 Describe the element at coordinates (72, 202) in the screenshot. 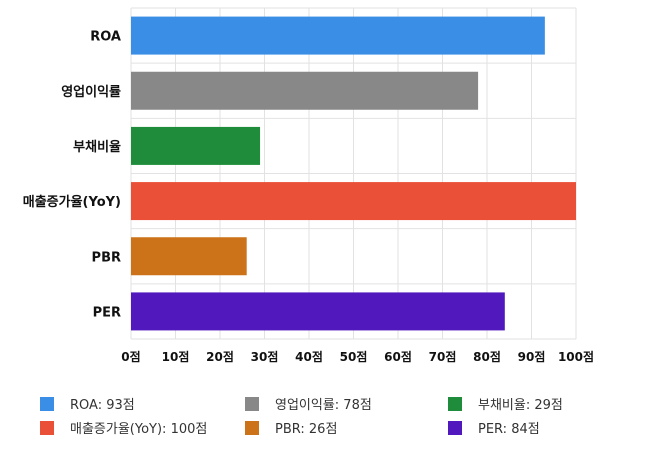

I see `category-label: 매출증가율(YoY)` at that location.